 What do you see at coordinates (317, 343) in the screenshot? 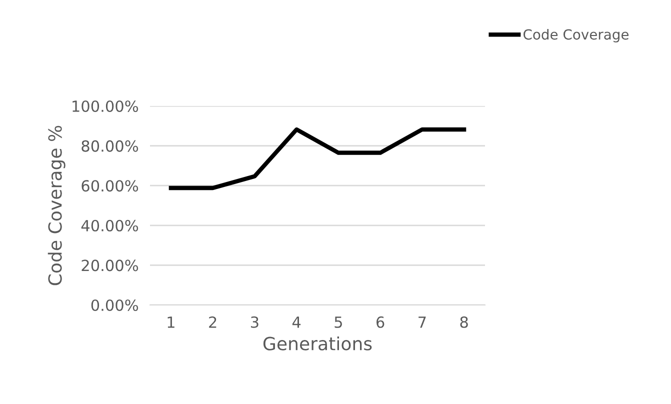
I see `x-axis-title: Generations` at bounding box center [317, 343].